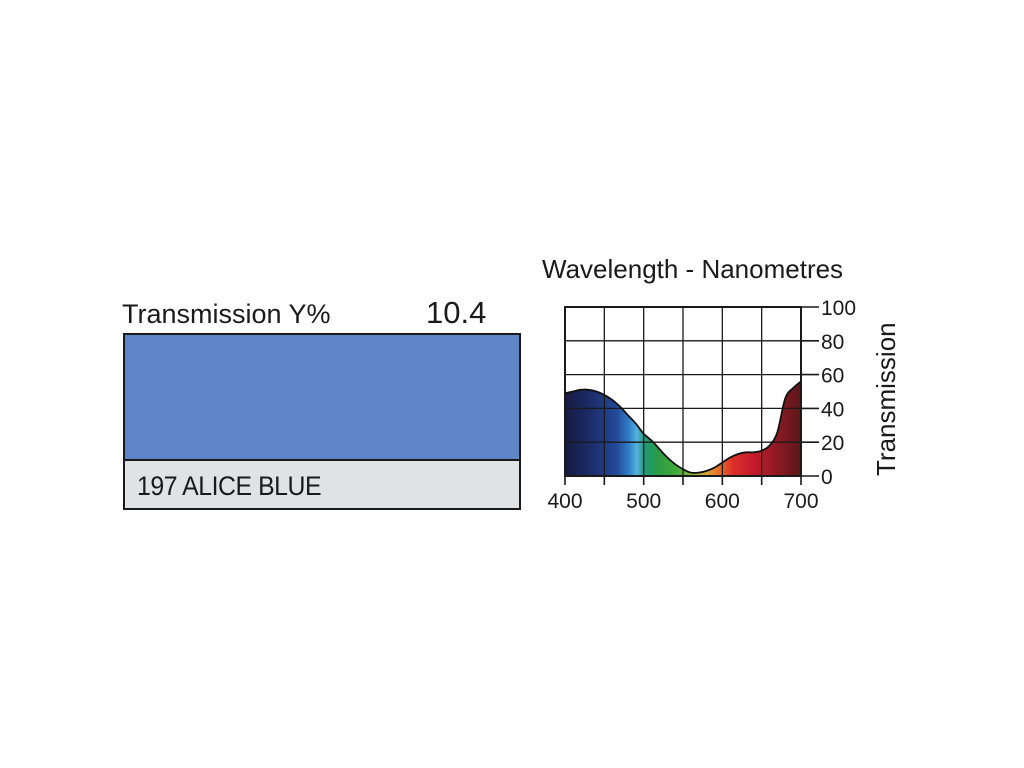 The width and height of the screenshot is (1024, 768). What do you see at coordinates (838, 308) in the screenshot?
I see `y-tick-label: 100` at bounding box center [838, 308].